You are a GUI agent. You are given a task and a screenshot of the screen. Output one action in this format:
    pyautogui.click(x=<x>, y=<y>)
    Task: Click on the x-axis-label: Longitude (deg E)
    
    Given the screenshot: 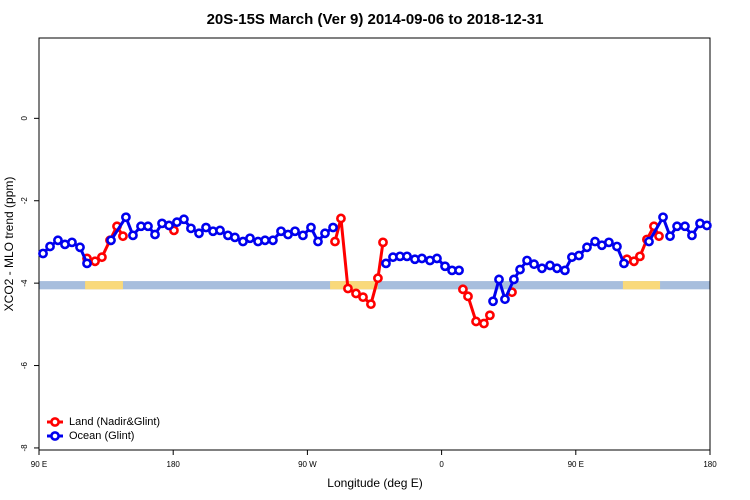 What is the action you would take?
    pyautogui.click(x=374, y=483)
    